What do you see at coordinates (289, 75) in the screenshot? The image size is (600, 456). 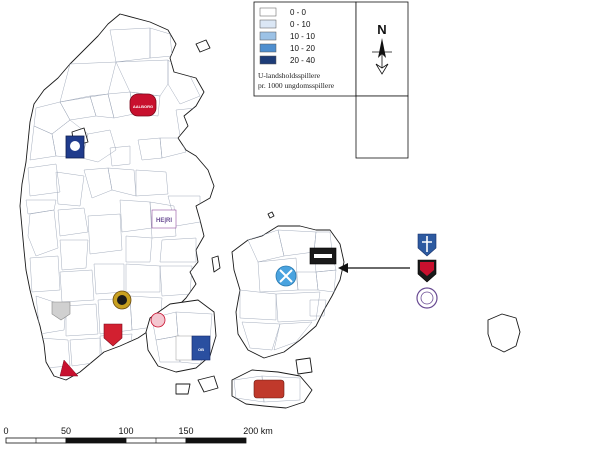 I see `legend-note-line1: U-landsholdsspillere` at bounding box center [289, 75].